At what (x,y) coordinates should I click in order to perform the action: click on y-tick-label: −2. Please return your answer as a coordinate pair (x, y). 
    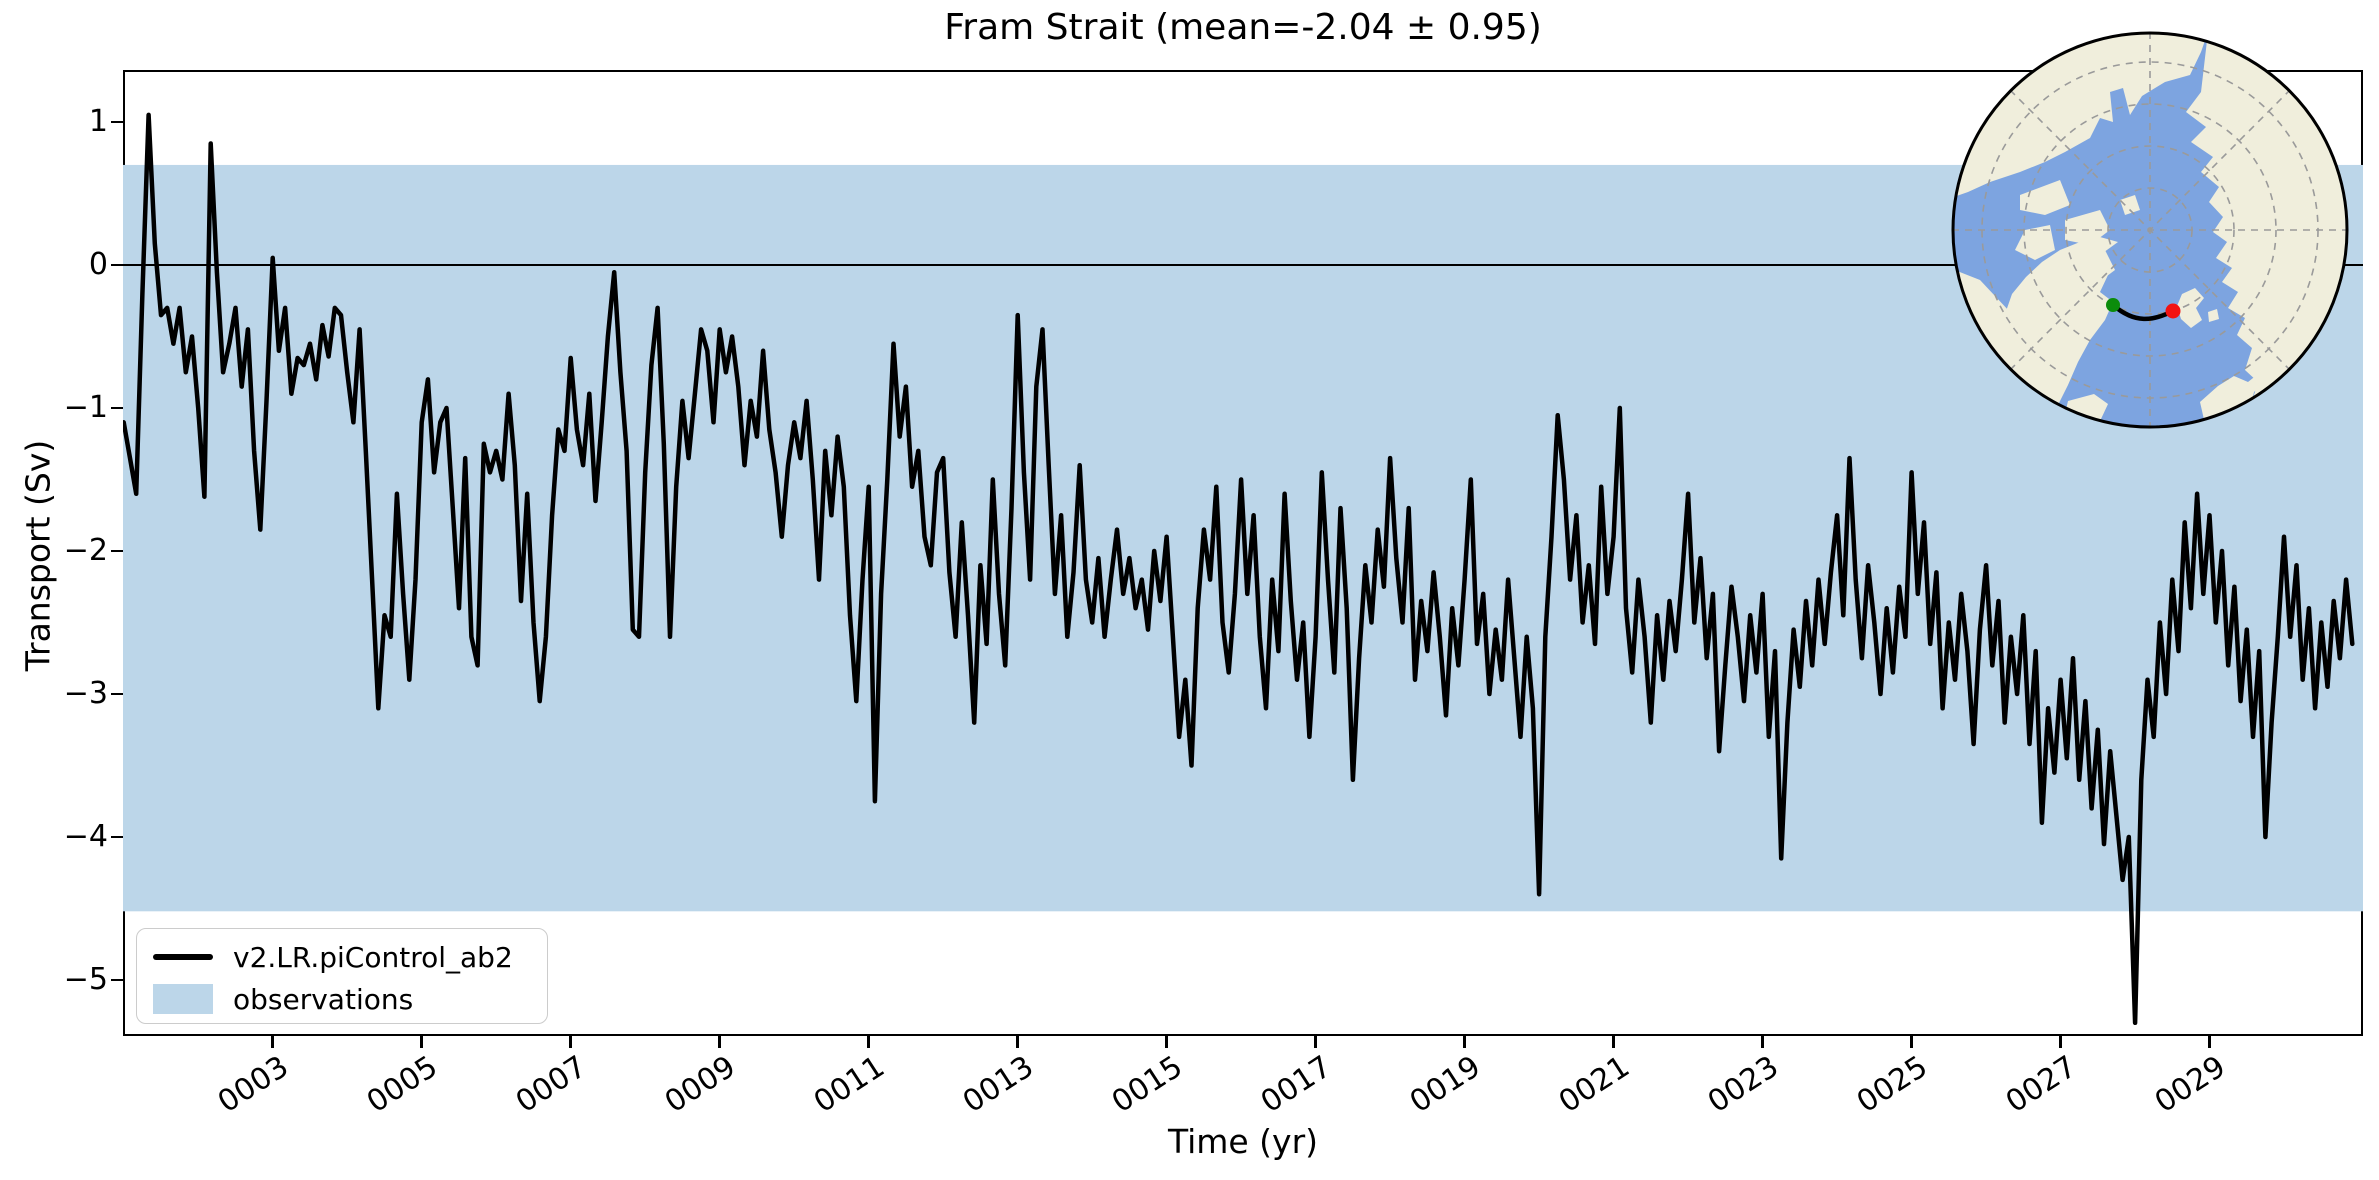
    Looking at the image, I should click on (85, 550).